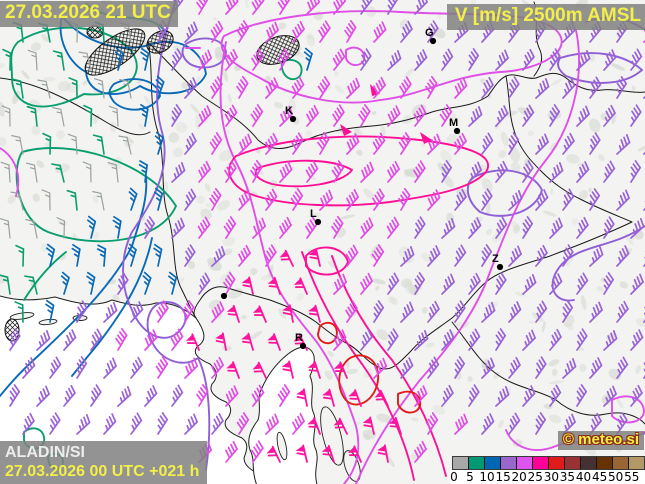 The width and height of the screenshot is (645, 484). I want to click on colorbar-value: 35, so click(567, 477).